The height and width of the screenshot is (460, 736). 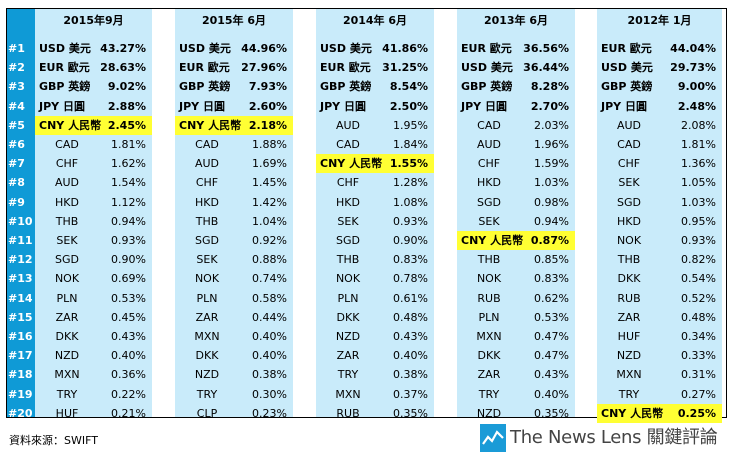 I want to click on currency-row: CLP 0.23%, so click(x=234, y=413).